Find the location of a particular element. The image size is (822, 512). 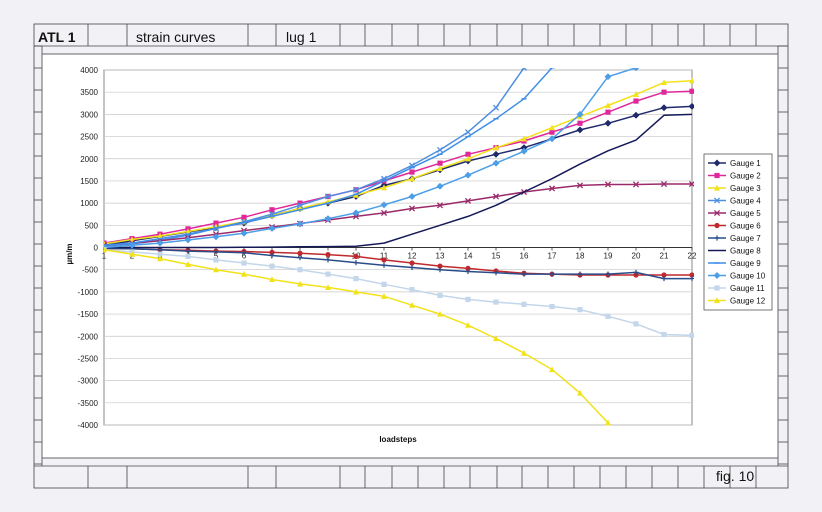

legend-label: Gauge 5 is located at coordinates (745, 213).